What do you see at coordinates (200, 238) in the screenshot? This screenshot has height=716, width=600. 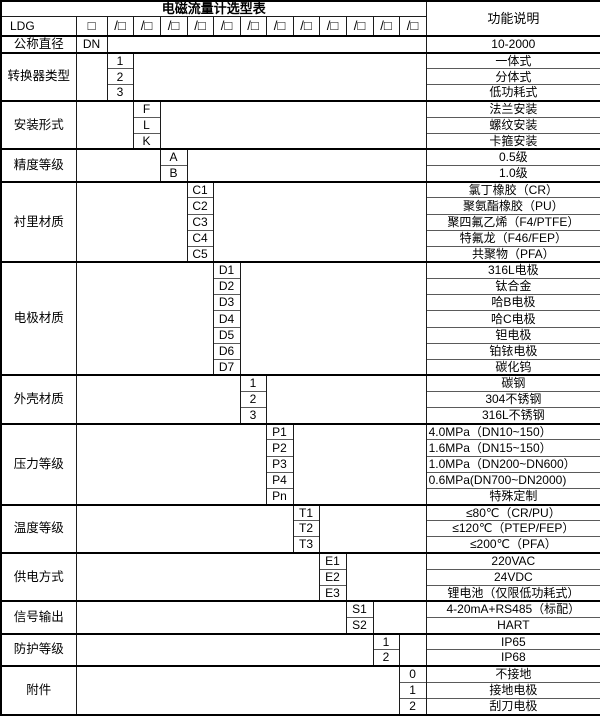 I see `option-code: C4` at bounding box center [200, 238].